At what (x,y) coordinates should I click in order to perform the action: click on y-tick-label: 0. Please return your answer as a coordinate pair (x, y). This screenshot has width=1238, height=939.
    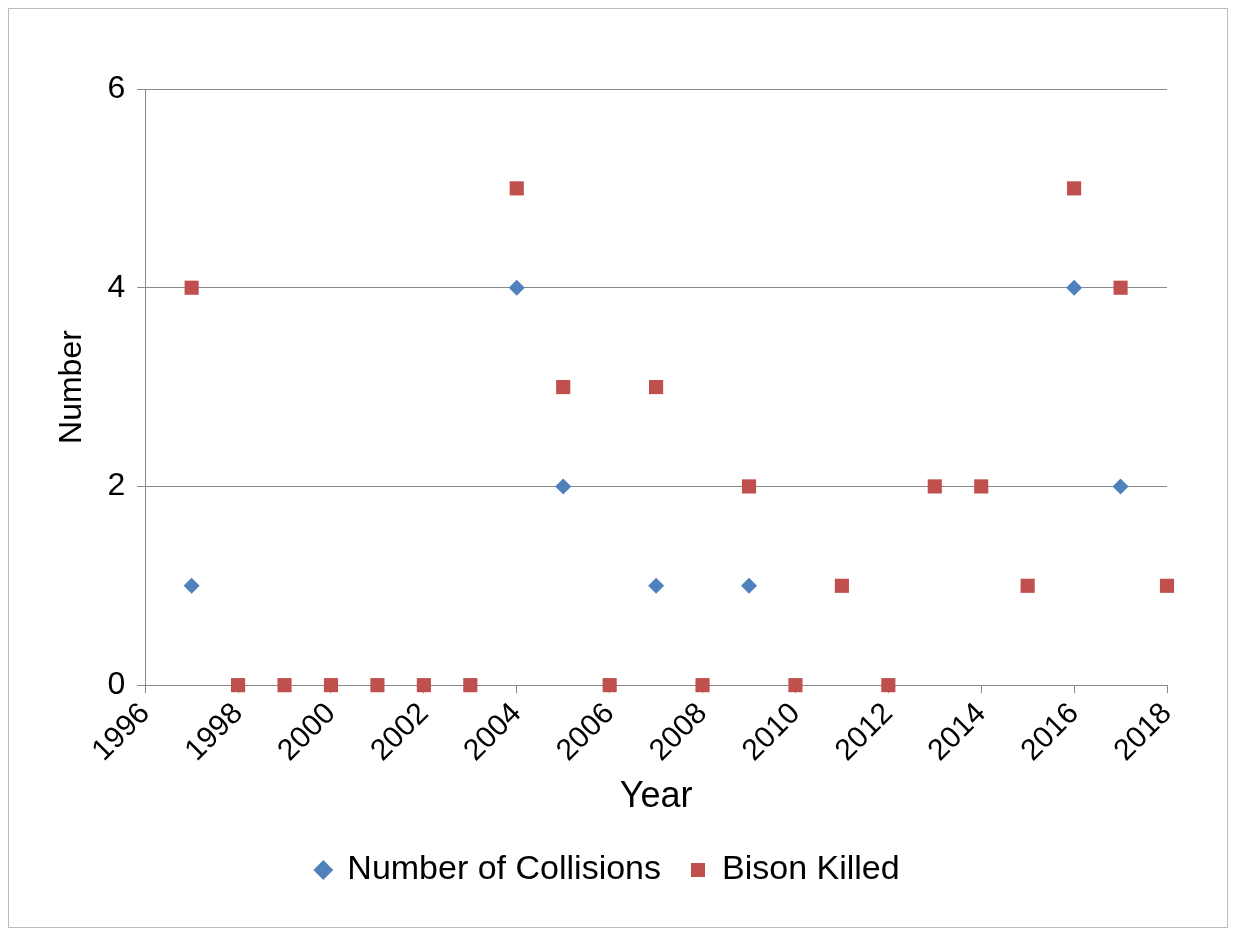
    Looking at the image, I should click on (116, 682).